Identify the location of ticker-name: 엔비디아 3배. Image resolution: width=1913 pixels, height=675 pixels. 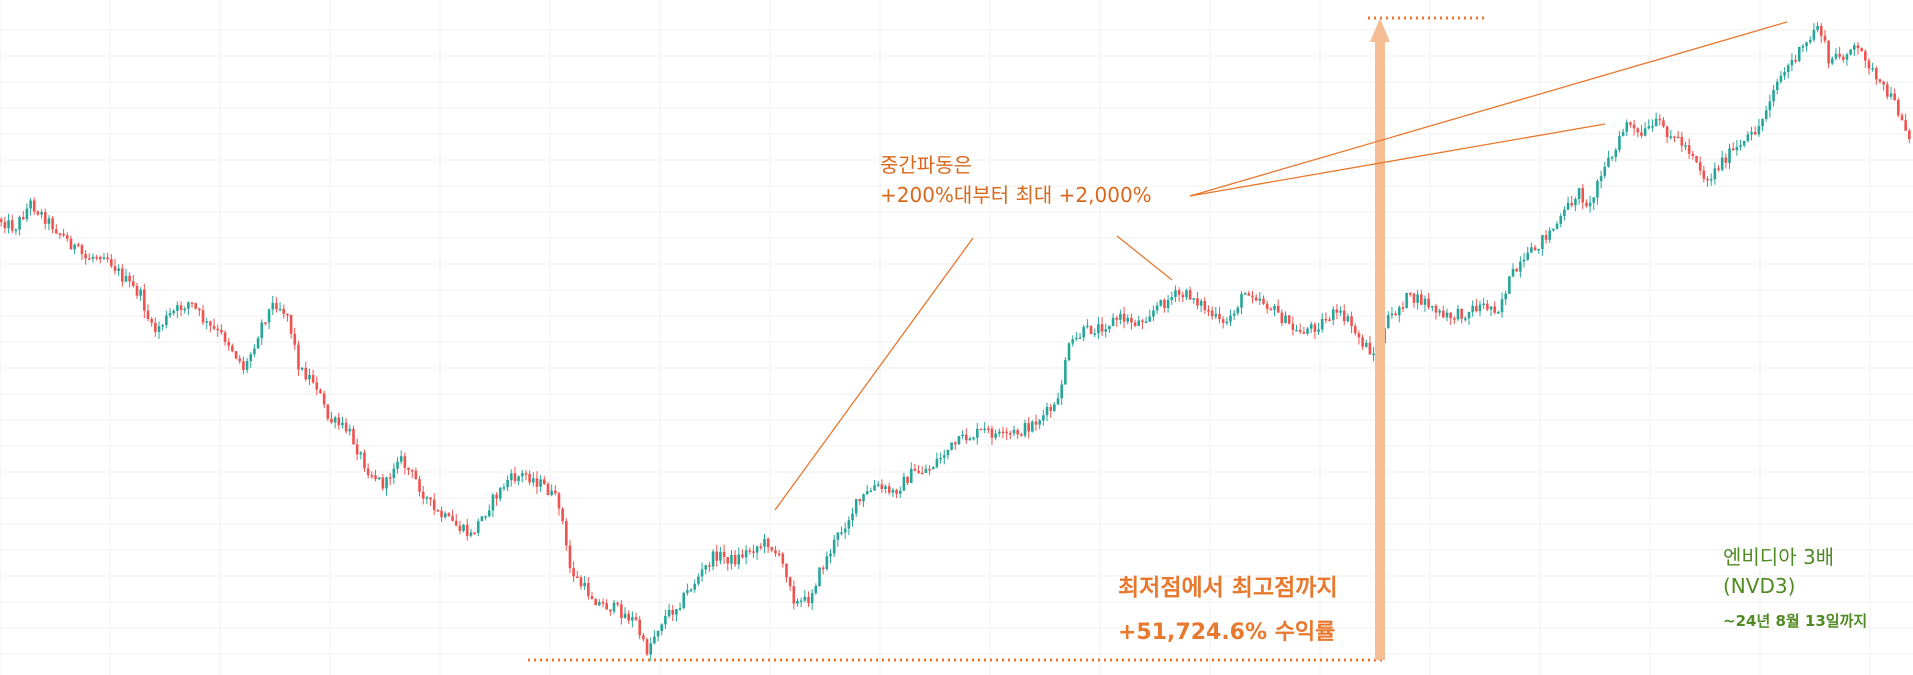
(1779, 557).